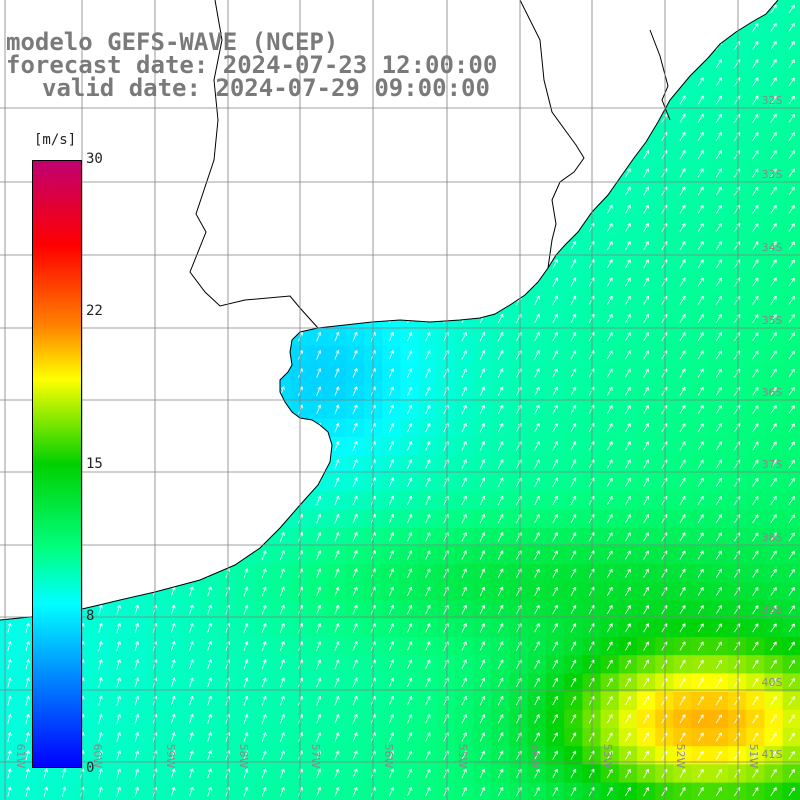 This screenshot has width=800, height=800. I want to click on lat-label: 41S, so click(772, 754).